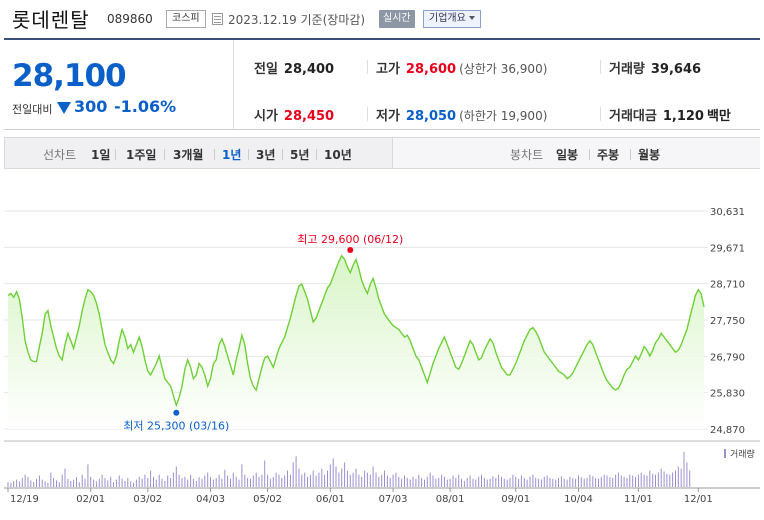  Describe the element at coordinates (141, 155) in the screenshot. I see `period-1w: 1주일` at that location.